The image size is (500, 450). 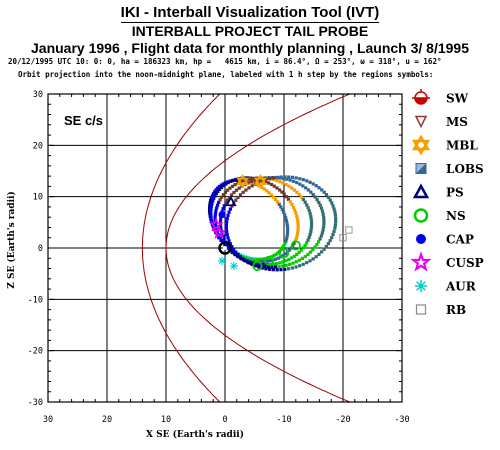 I want to click on legend-label-sw: SW, so click(x=457, y=99).